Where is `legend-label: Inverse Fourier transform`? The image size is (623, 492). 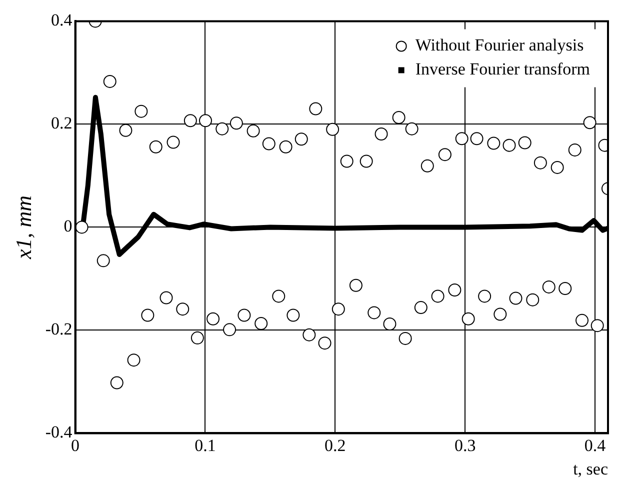
legend-label: Inverse Fourier transform is located at coordinates (502, 69).